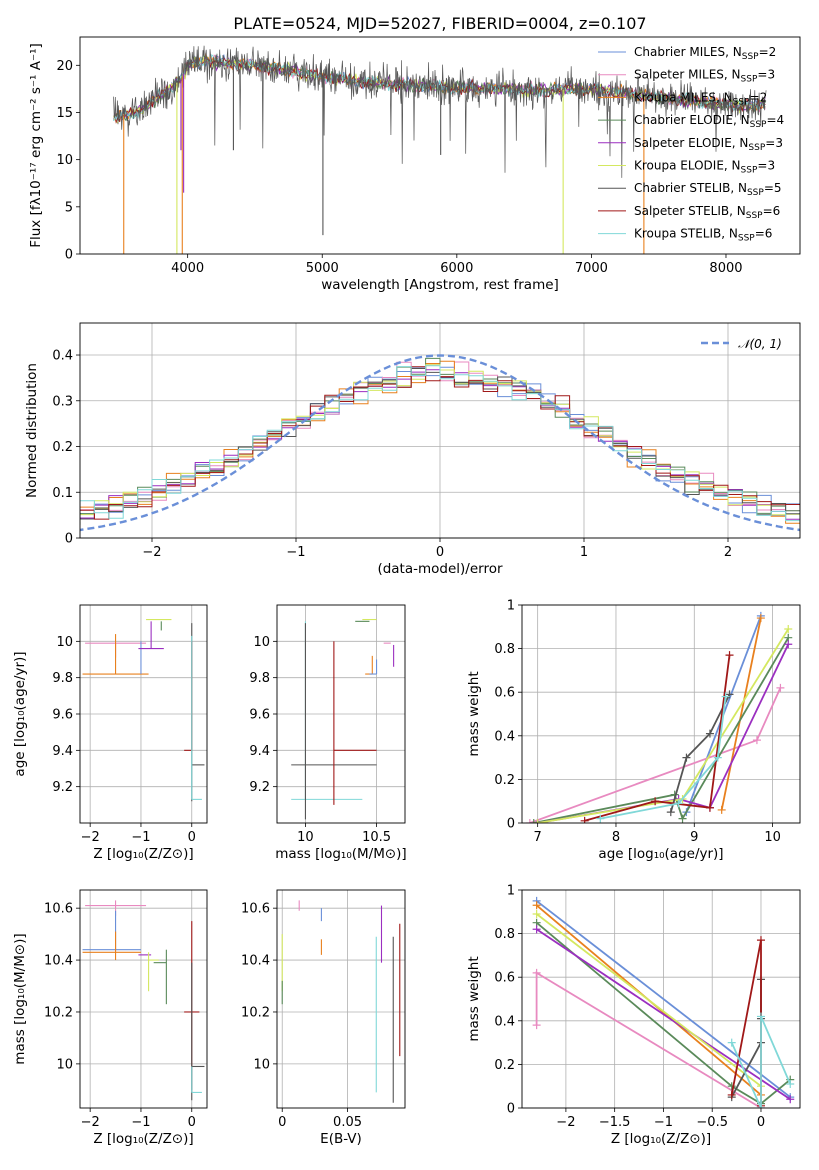 The height and width of the screenshot is (1170, 819). What do you see at coordinates (439, 88) in the screenshot?
I see `model-line` at bounding box center [439, 88].